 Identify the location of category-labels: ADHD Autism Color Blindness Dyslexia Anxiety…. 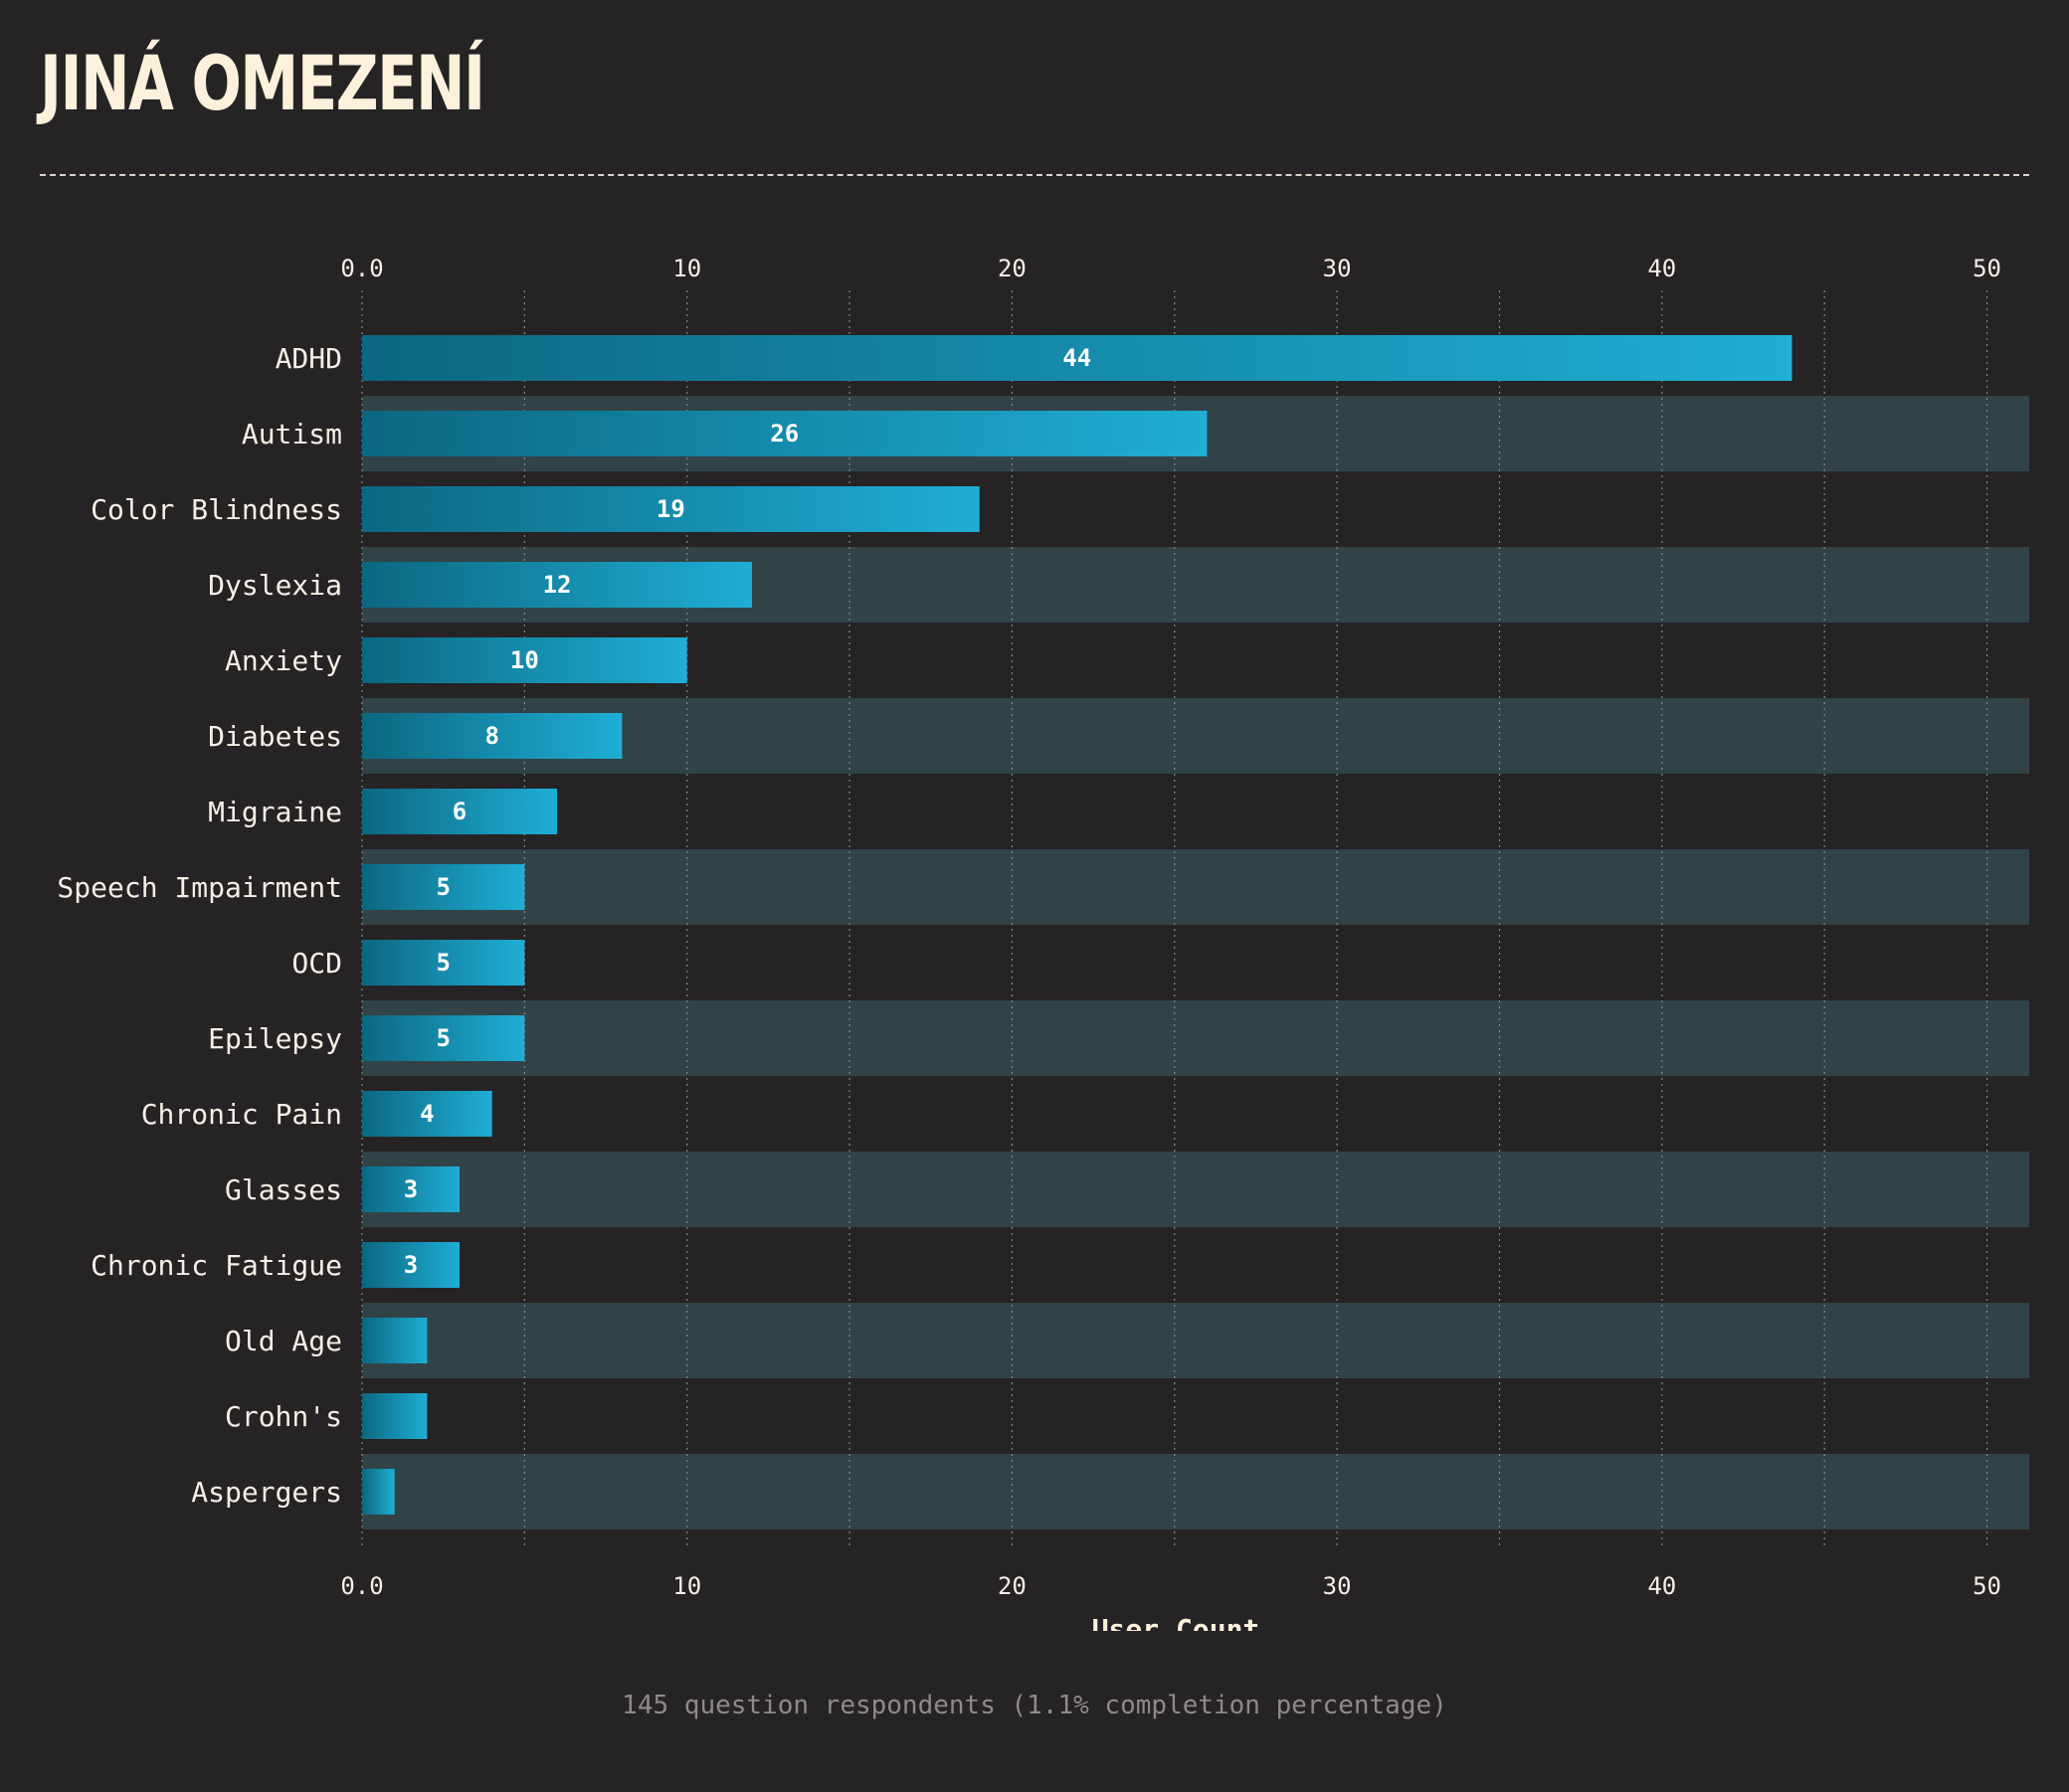
(199, 926).